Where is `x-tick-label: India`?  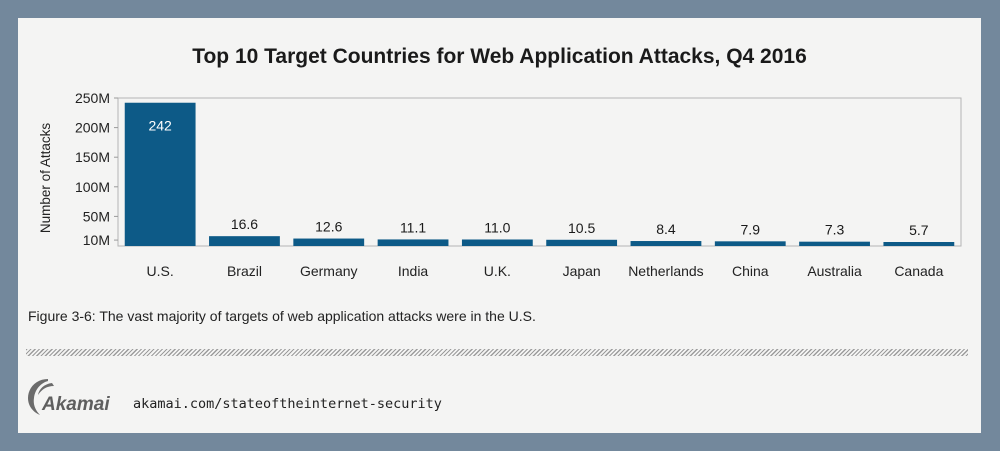 x-tick-label: India is located at coordinates (413, 271).